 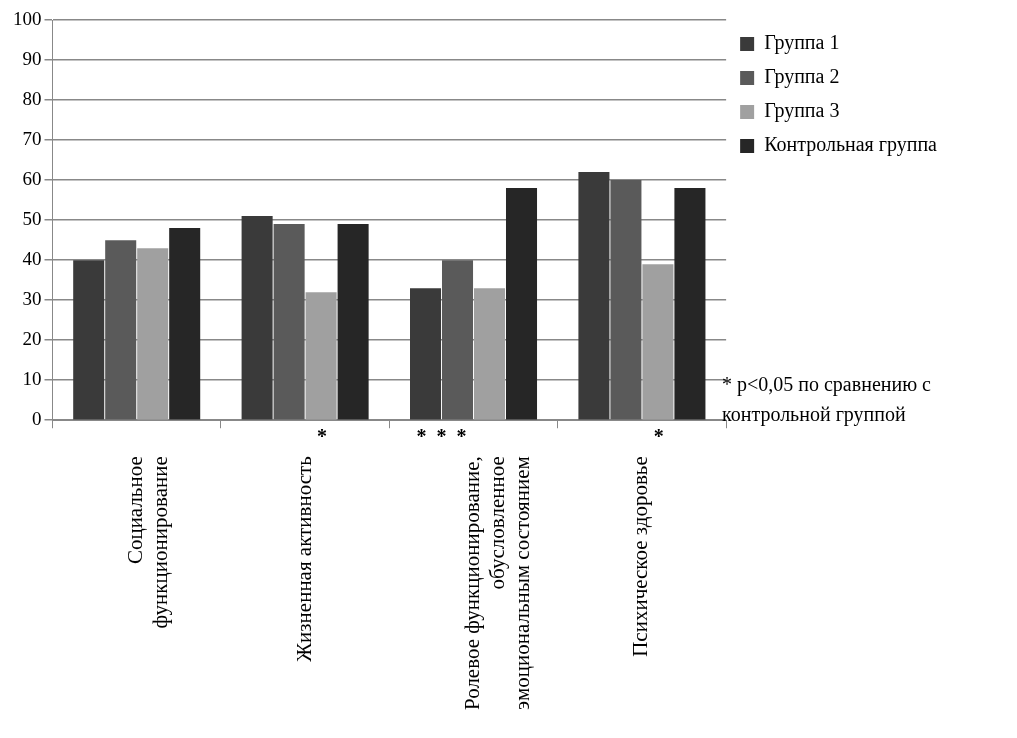 I want to click on y-tick-label: 10, so click(x=32, y=379).